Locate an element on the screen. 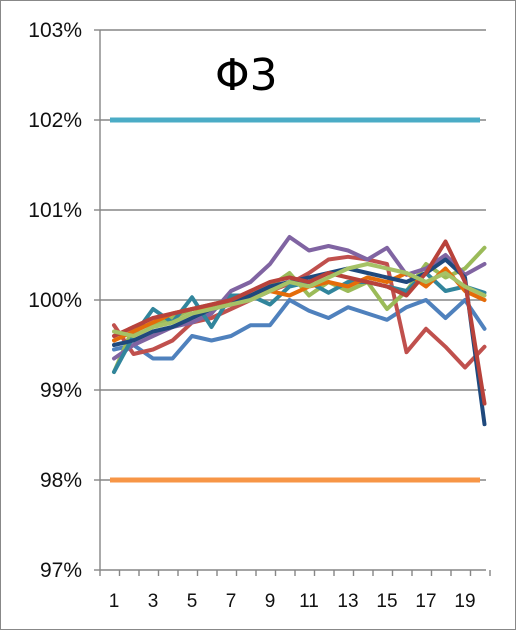 The height and width of the screenshot is (630, 516). x-tick-label: 11 is located at coordinates (309, 601).